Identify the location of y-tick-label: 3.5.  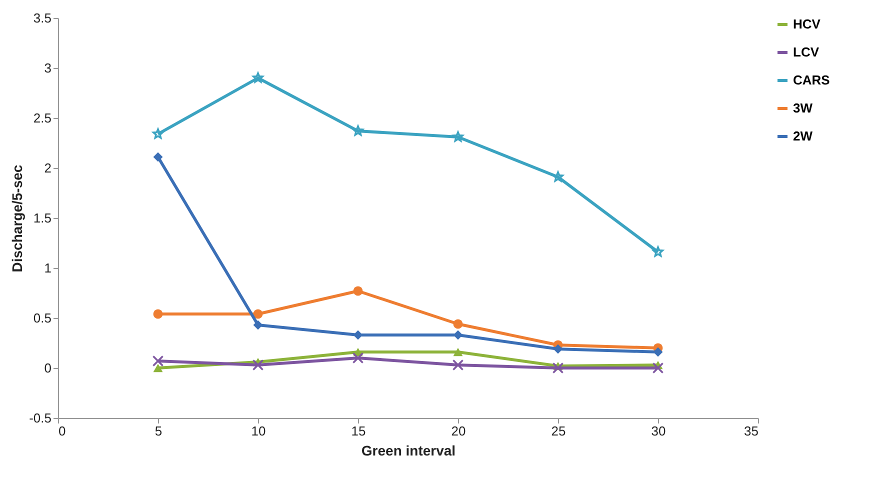
(42, 18).